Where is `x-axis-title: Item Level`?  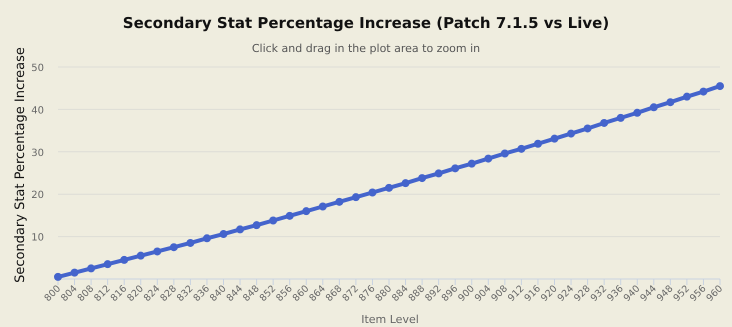 x-axis-title: Item Level is located at coordinates (390, 319).